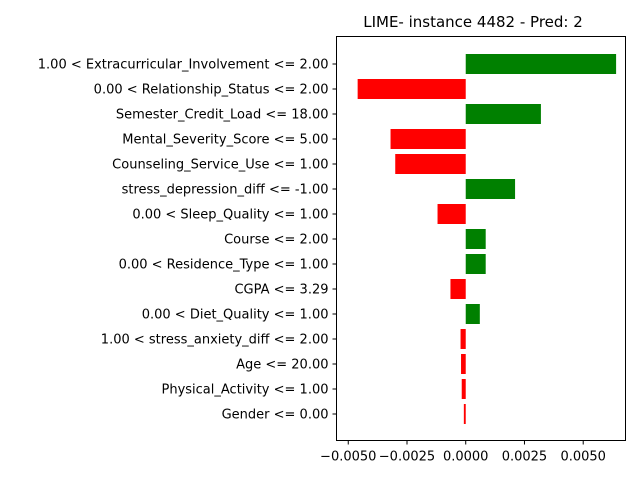  I want to click on category-label: Physical_Activity <= 1.00, so click(245, 390).